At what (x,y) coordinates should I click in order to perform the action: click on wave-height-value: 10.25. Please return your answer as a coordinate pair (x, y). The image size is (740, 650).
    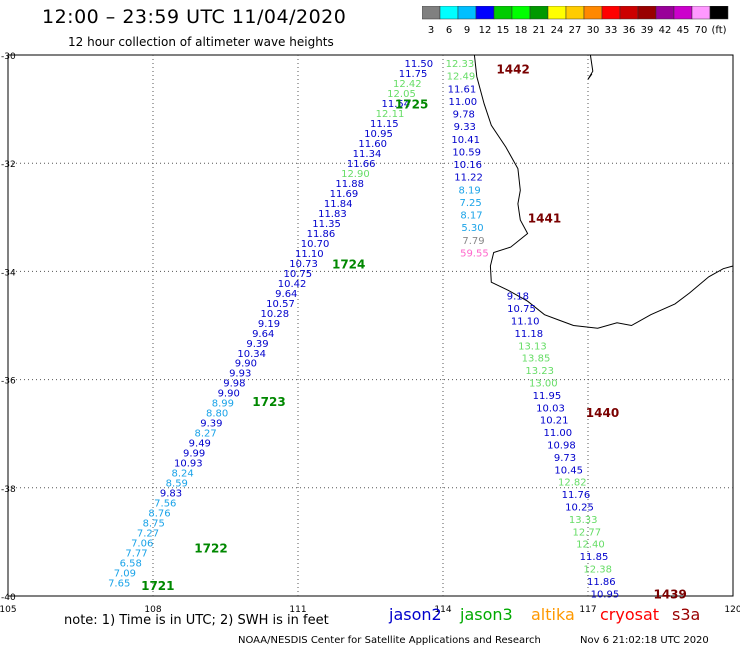
    Looking at the image, I should click on (579, 508).